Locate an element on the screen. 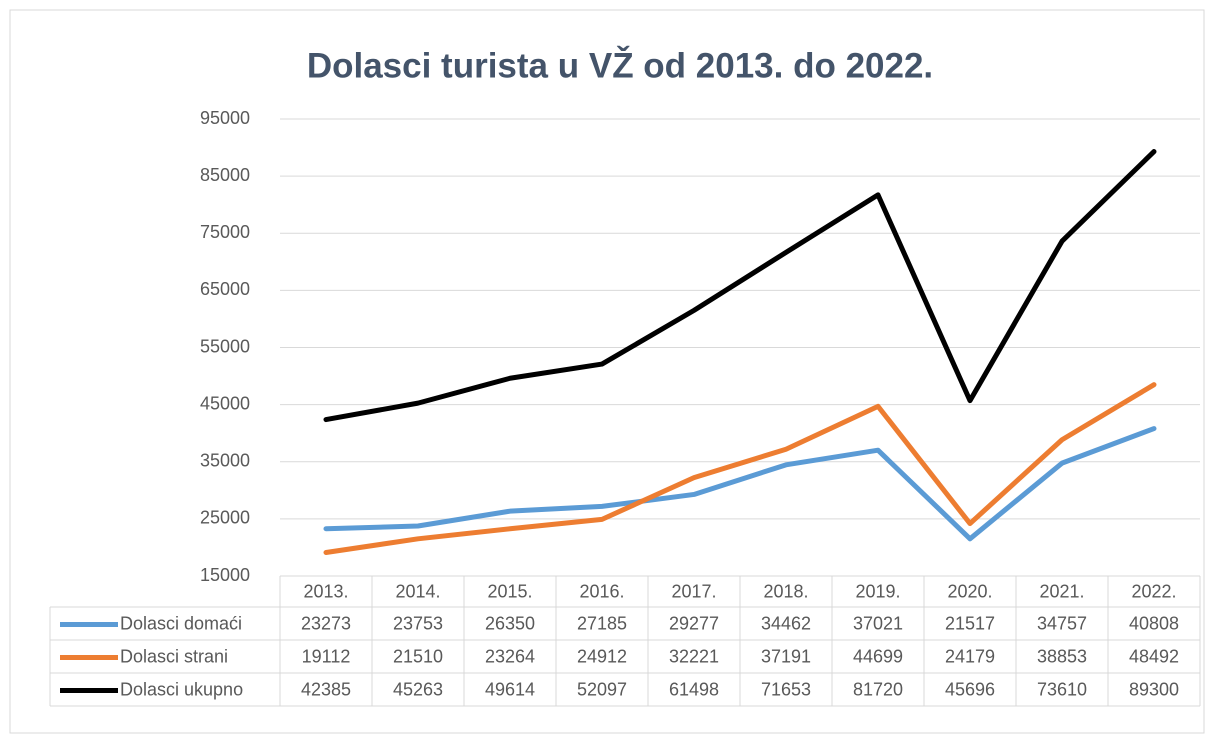  x-tick-label: 2013. is located at coordinates (325, 591).